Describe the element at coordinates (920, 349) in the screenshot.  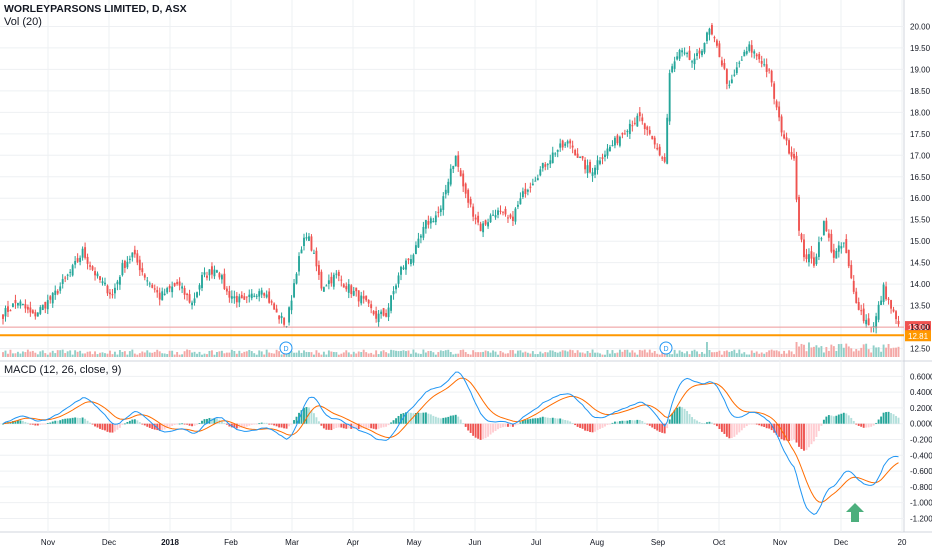
I see `price-tick-label: 12.50` at that location.